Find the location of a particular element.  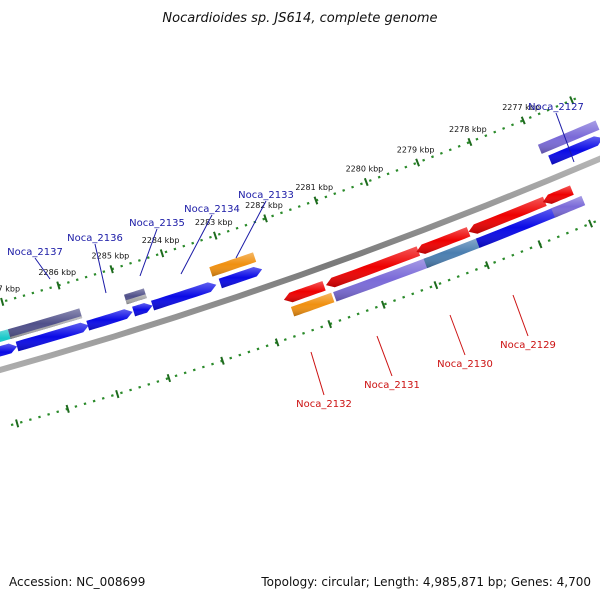

gene-label: Noca_2132 is located at coordinates (324, 404).